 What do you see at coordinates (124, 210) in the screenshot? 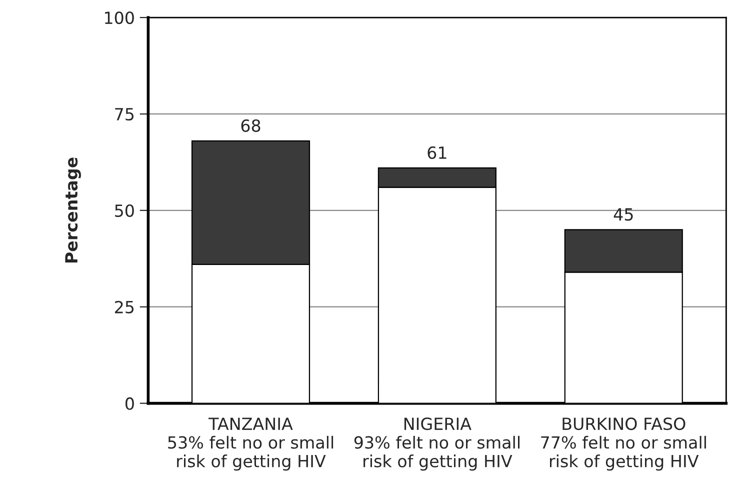
I see `y-tick-label: 50` at bounding box center [124, 210].